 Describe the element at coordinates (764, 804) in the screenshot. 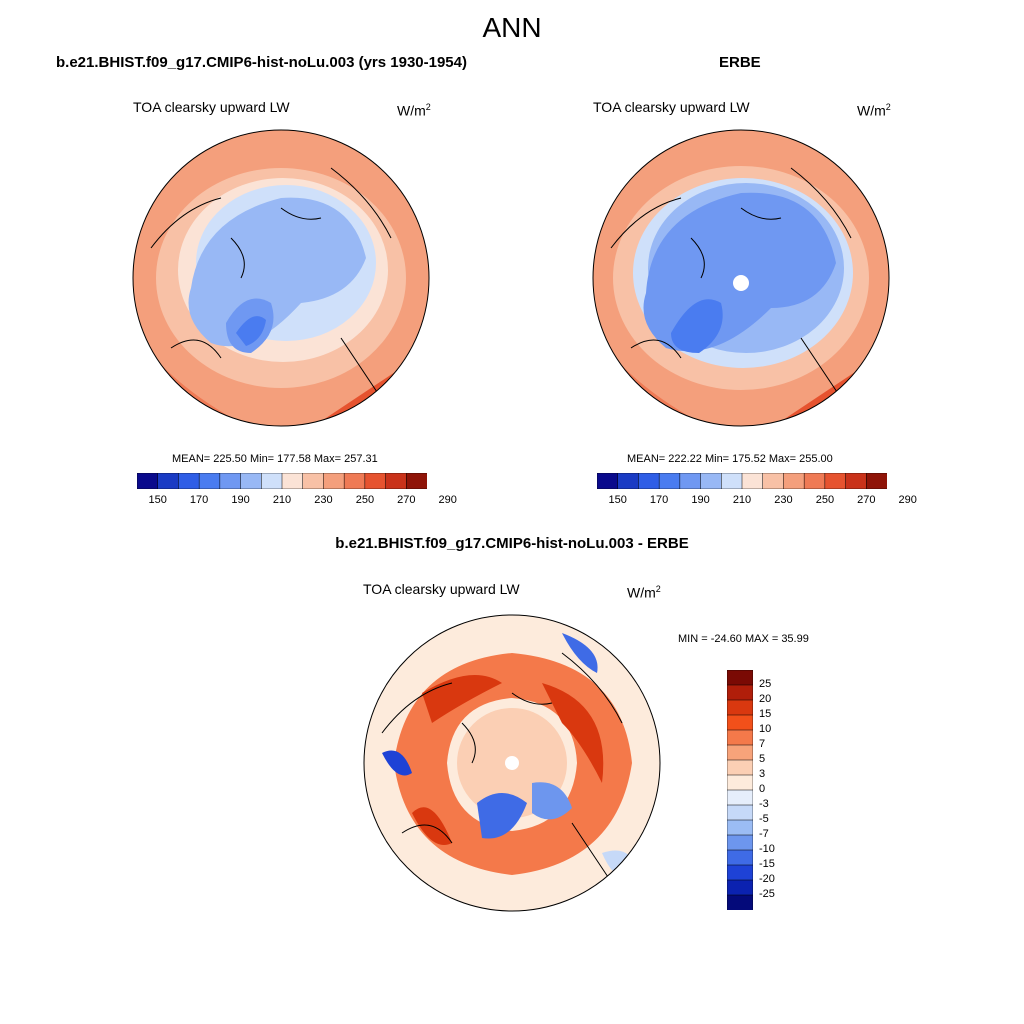

I see `diff-colorbar-tick-label: -3` at that location.